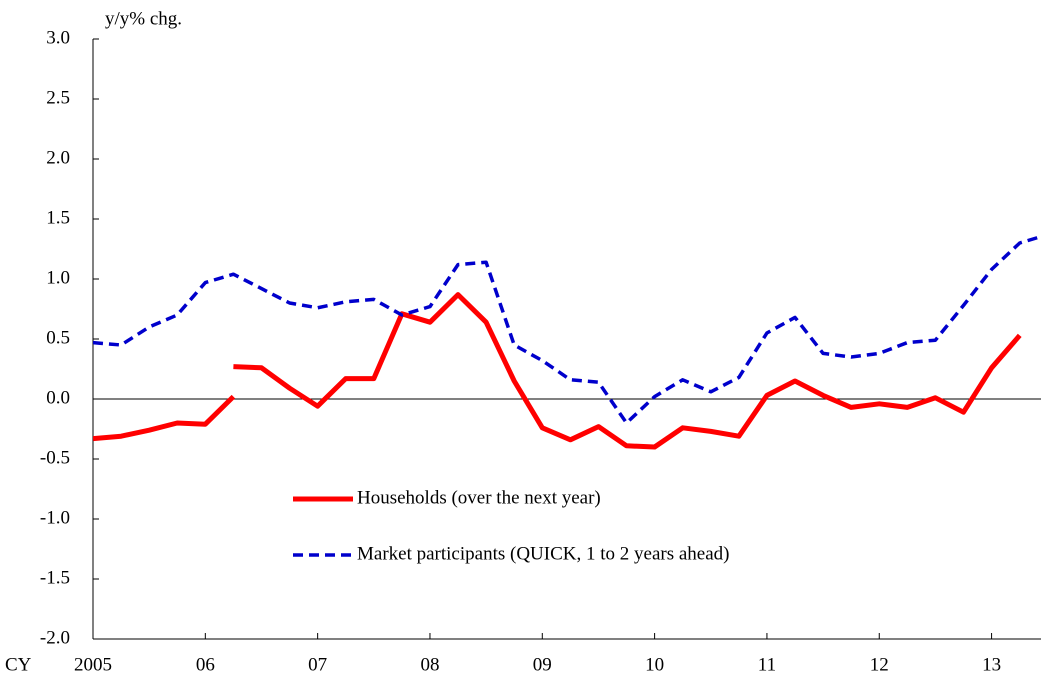 The width and height of the screenshot is (1041, 686). Describe the element at coordinates (879, 664) in the screenshot. I see `x-tick-label: 12` at that location.